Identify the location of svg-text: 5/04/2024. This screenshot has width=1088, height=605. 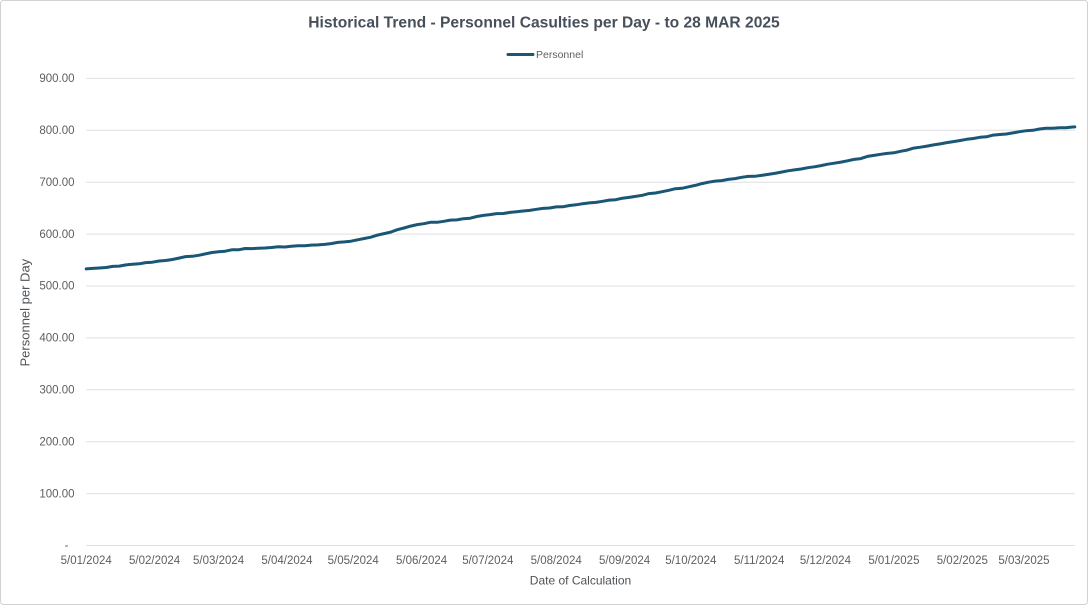
(287, 561).